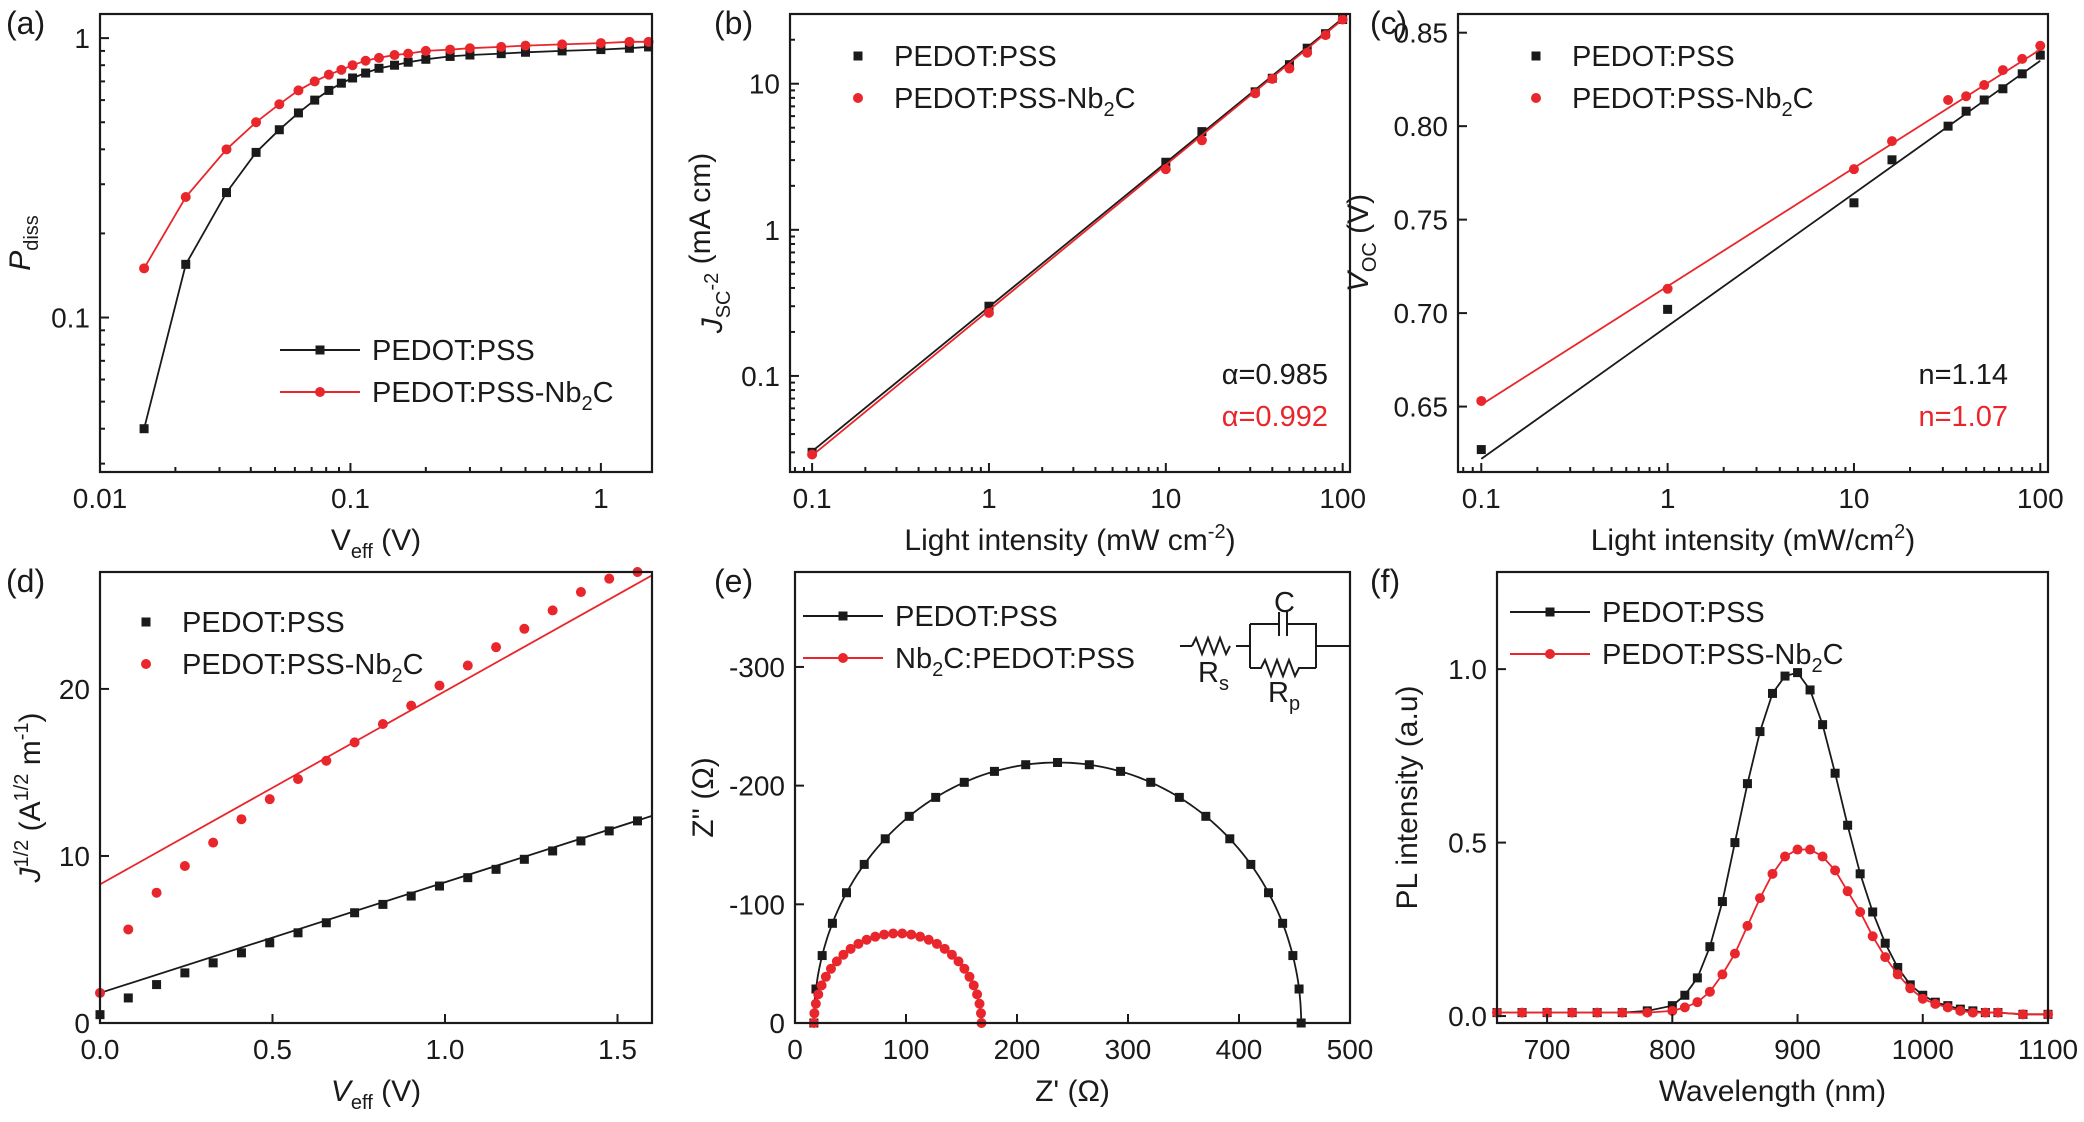 The width and height of the screenshot is (2084, 1122). I want to click on y-tick-label: -100, so click(757, 904).